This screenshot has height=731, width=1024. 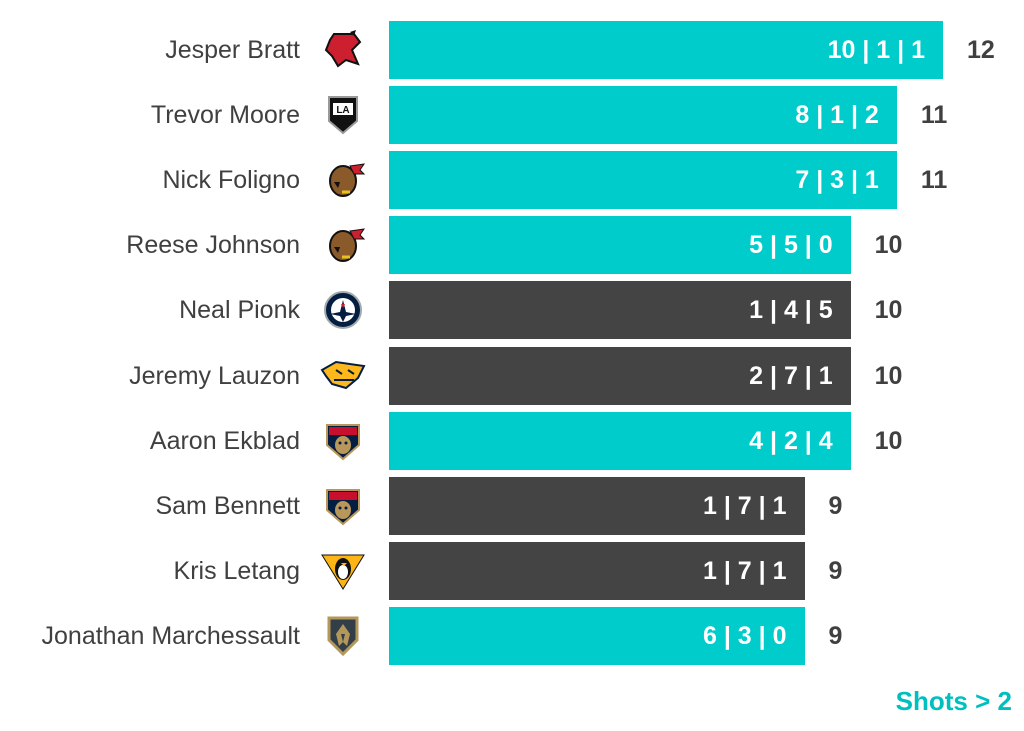 What do you see at coordinates (620, 310) in the screenshot?
I see `bar: 1 | 4 | 5` at bounding box center [620, 310].